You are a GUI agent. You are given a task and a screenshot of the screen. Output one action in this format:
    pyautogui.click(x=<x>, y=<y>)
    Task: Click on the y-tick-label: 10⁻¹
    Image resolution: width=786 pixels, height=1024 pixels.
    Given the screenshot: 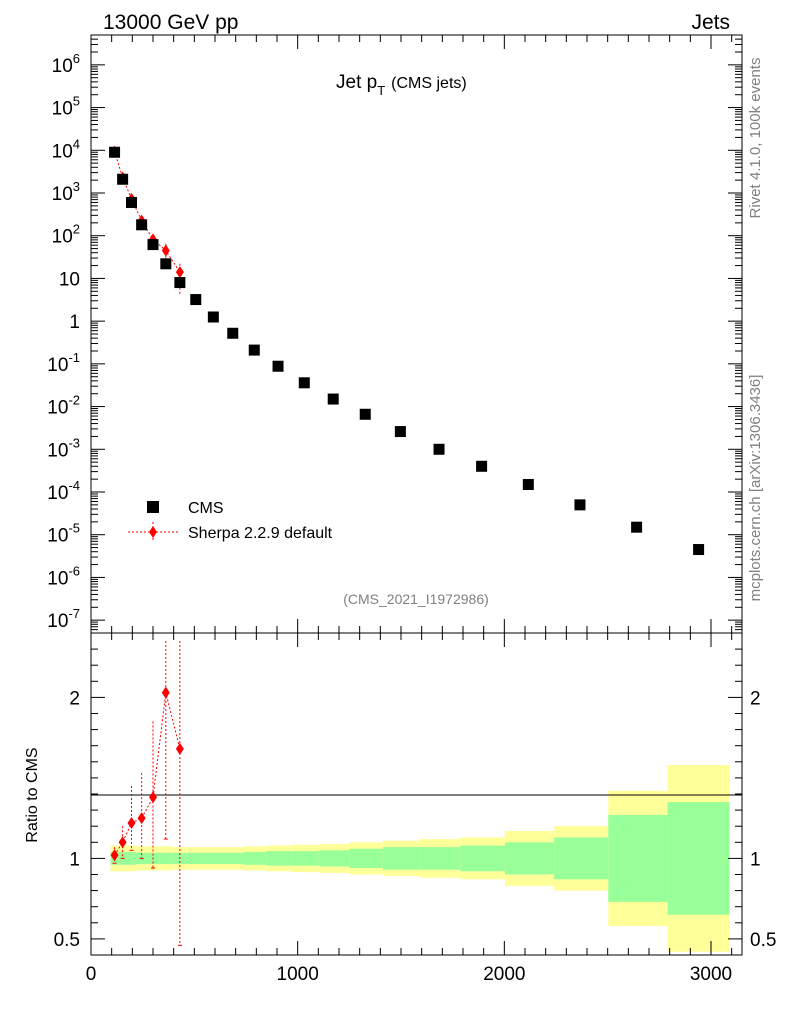 What is the action you would take?
    pyautogui.click(x=63, y=363)
    